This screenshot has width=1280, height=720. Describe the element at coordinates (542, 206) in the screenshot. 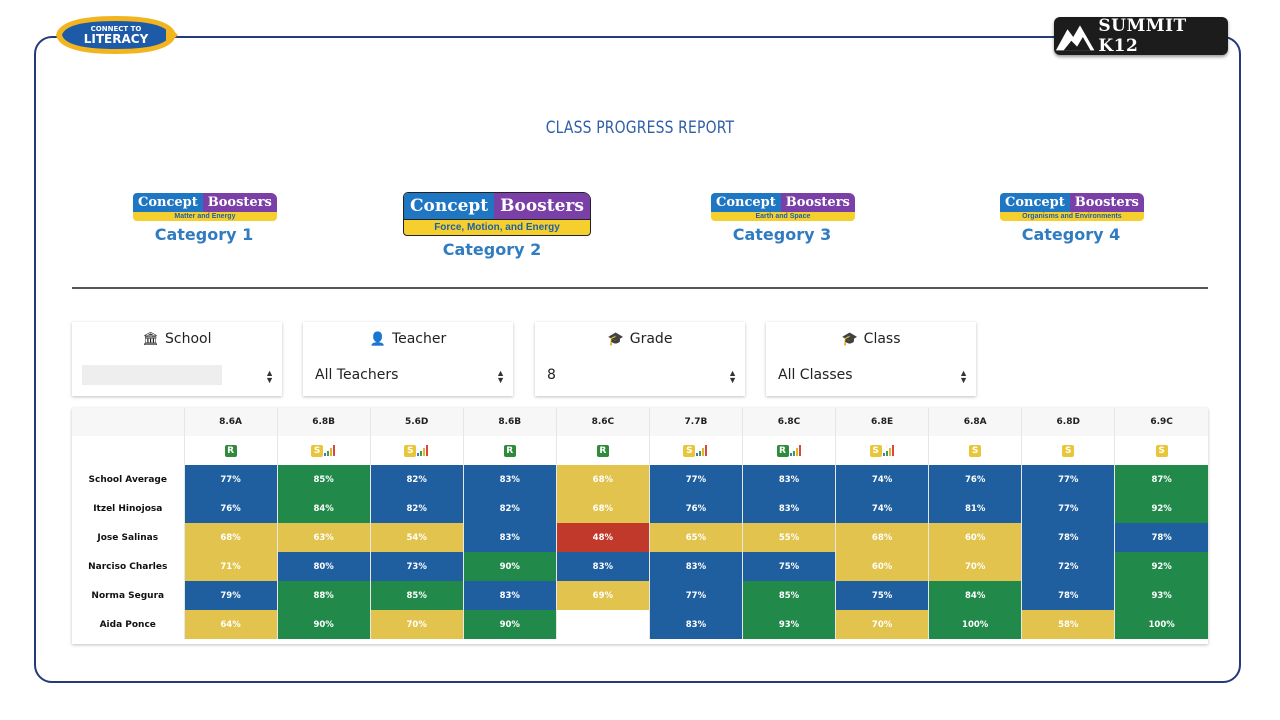

I see `badge-word2: Boosters` at that location.